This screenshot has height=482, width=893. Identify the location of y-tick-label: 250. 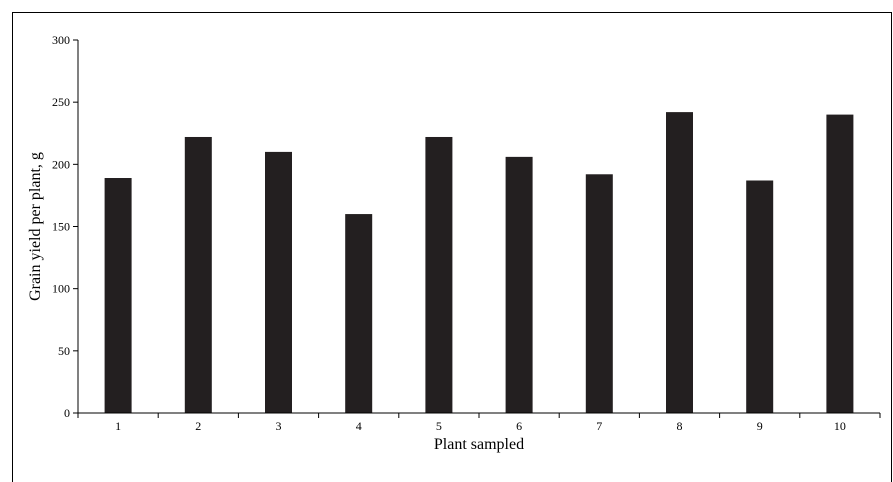
(61, 102).